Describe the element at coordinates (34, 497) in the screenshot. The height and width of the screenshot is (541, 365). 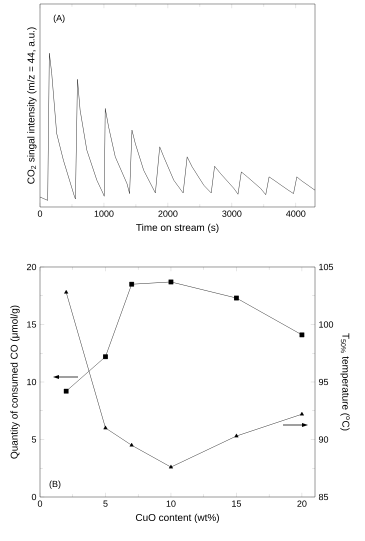
I see `y-tick-label: 0` at that location.